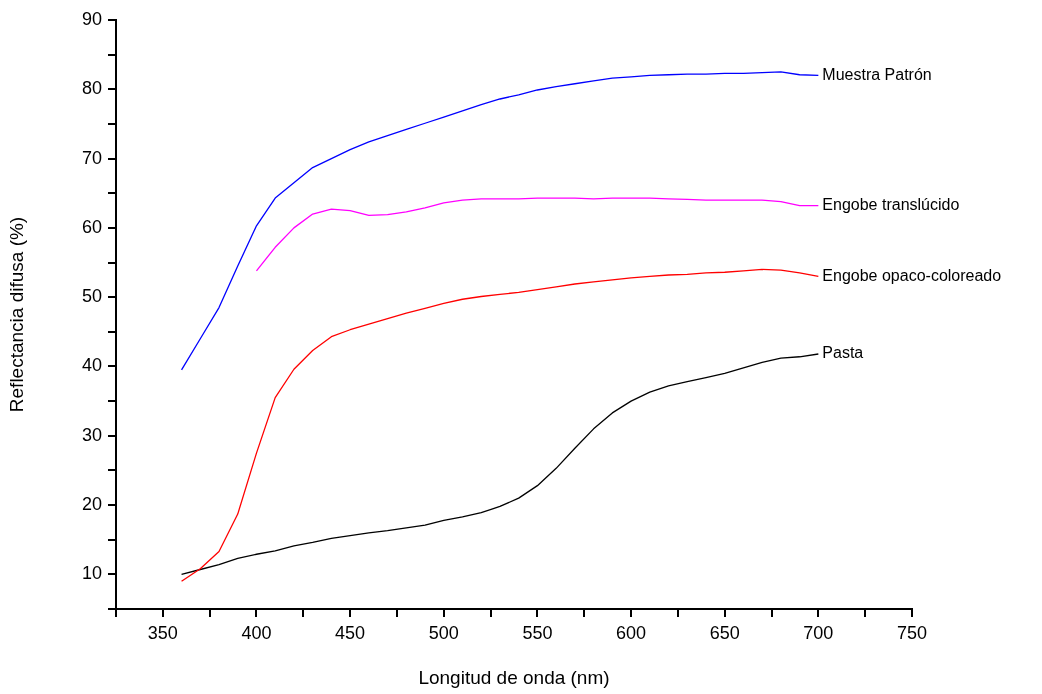 This screenshot has width=1042, height=694. What do you see at coordinates (91, 226) in the screenshot?
I see `y-tick-label: 60` at bounding box center [91, 226].